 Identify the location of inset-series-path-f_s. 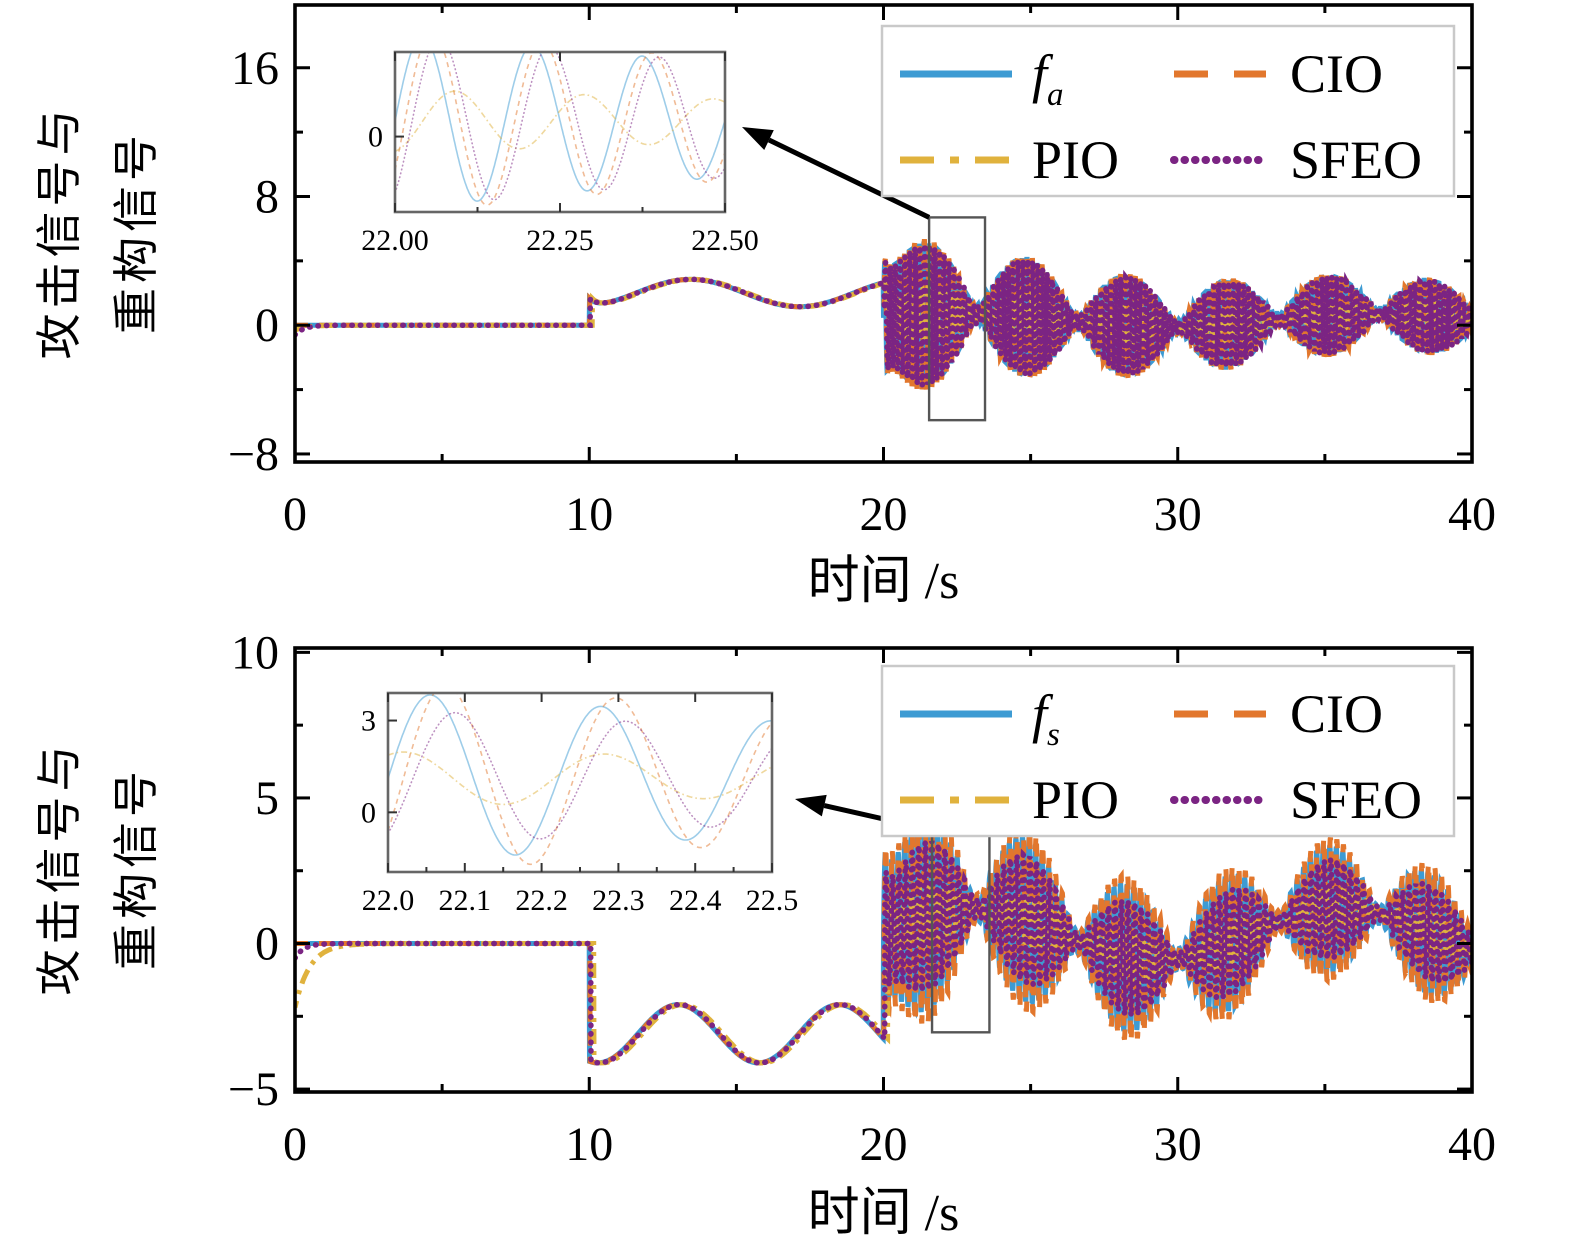
(580, 775).